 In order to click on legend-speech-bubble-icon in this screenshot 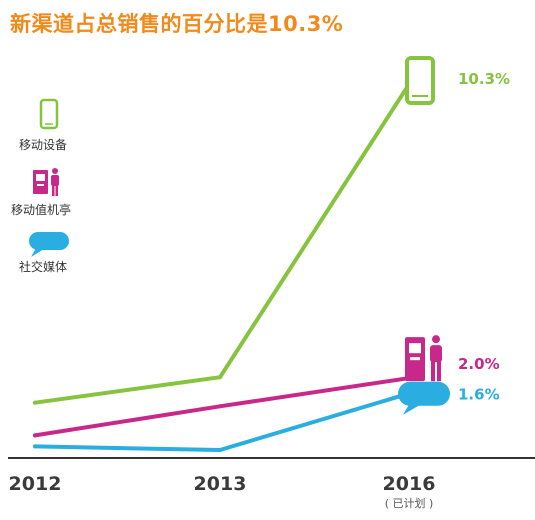, I will do `click(49, 244)`.